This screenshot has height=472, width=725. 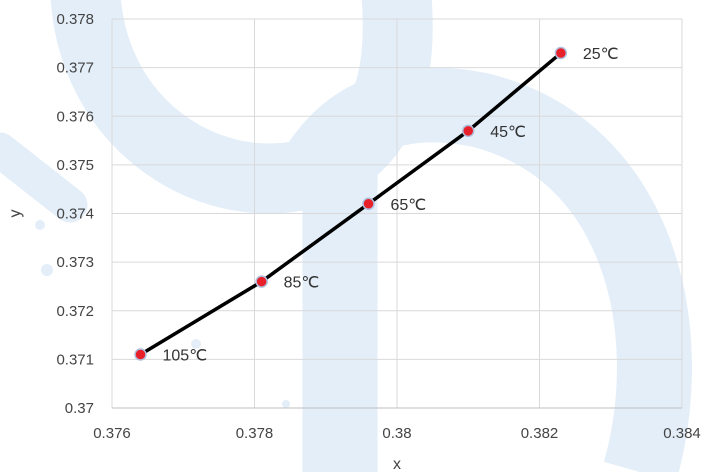 What do you see at coordinates (75, 359) in the screenshot?
I see `y-tick-label: 0.371` at bounding box center [75, 359].